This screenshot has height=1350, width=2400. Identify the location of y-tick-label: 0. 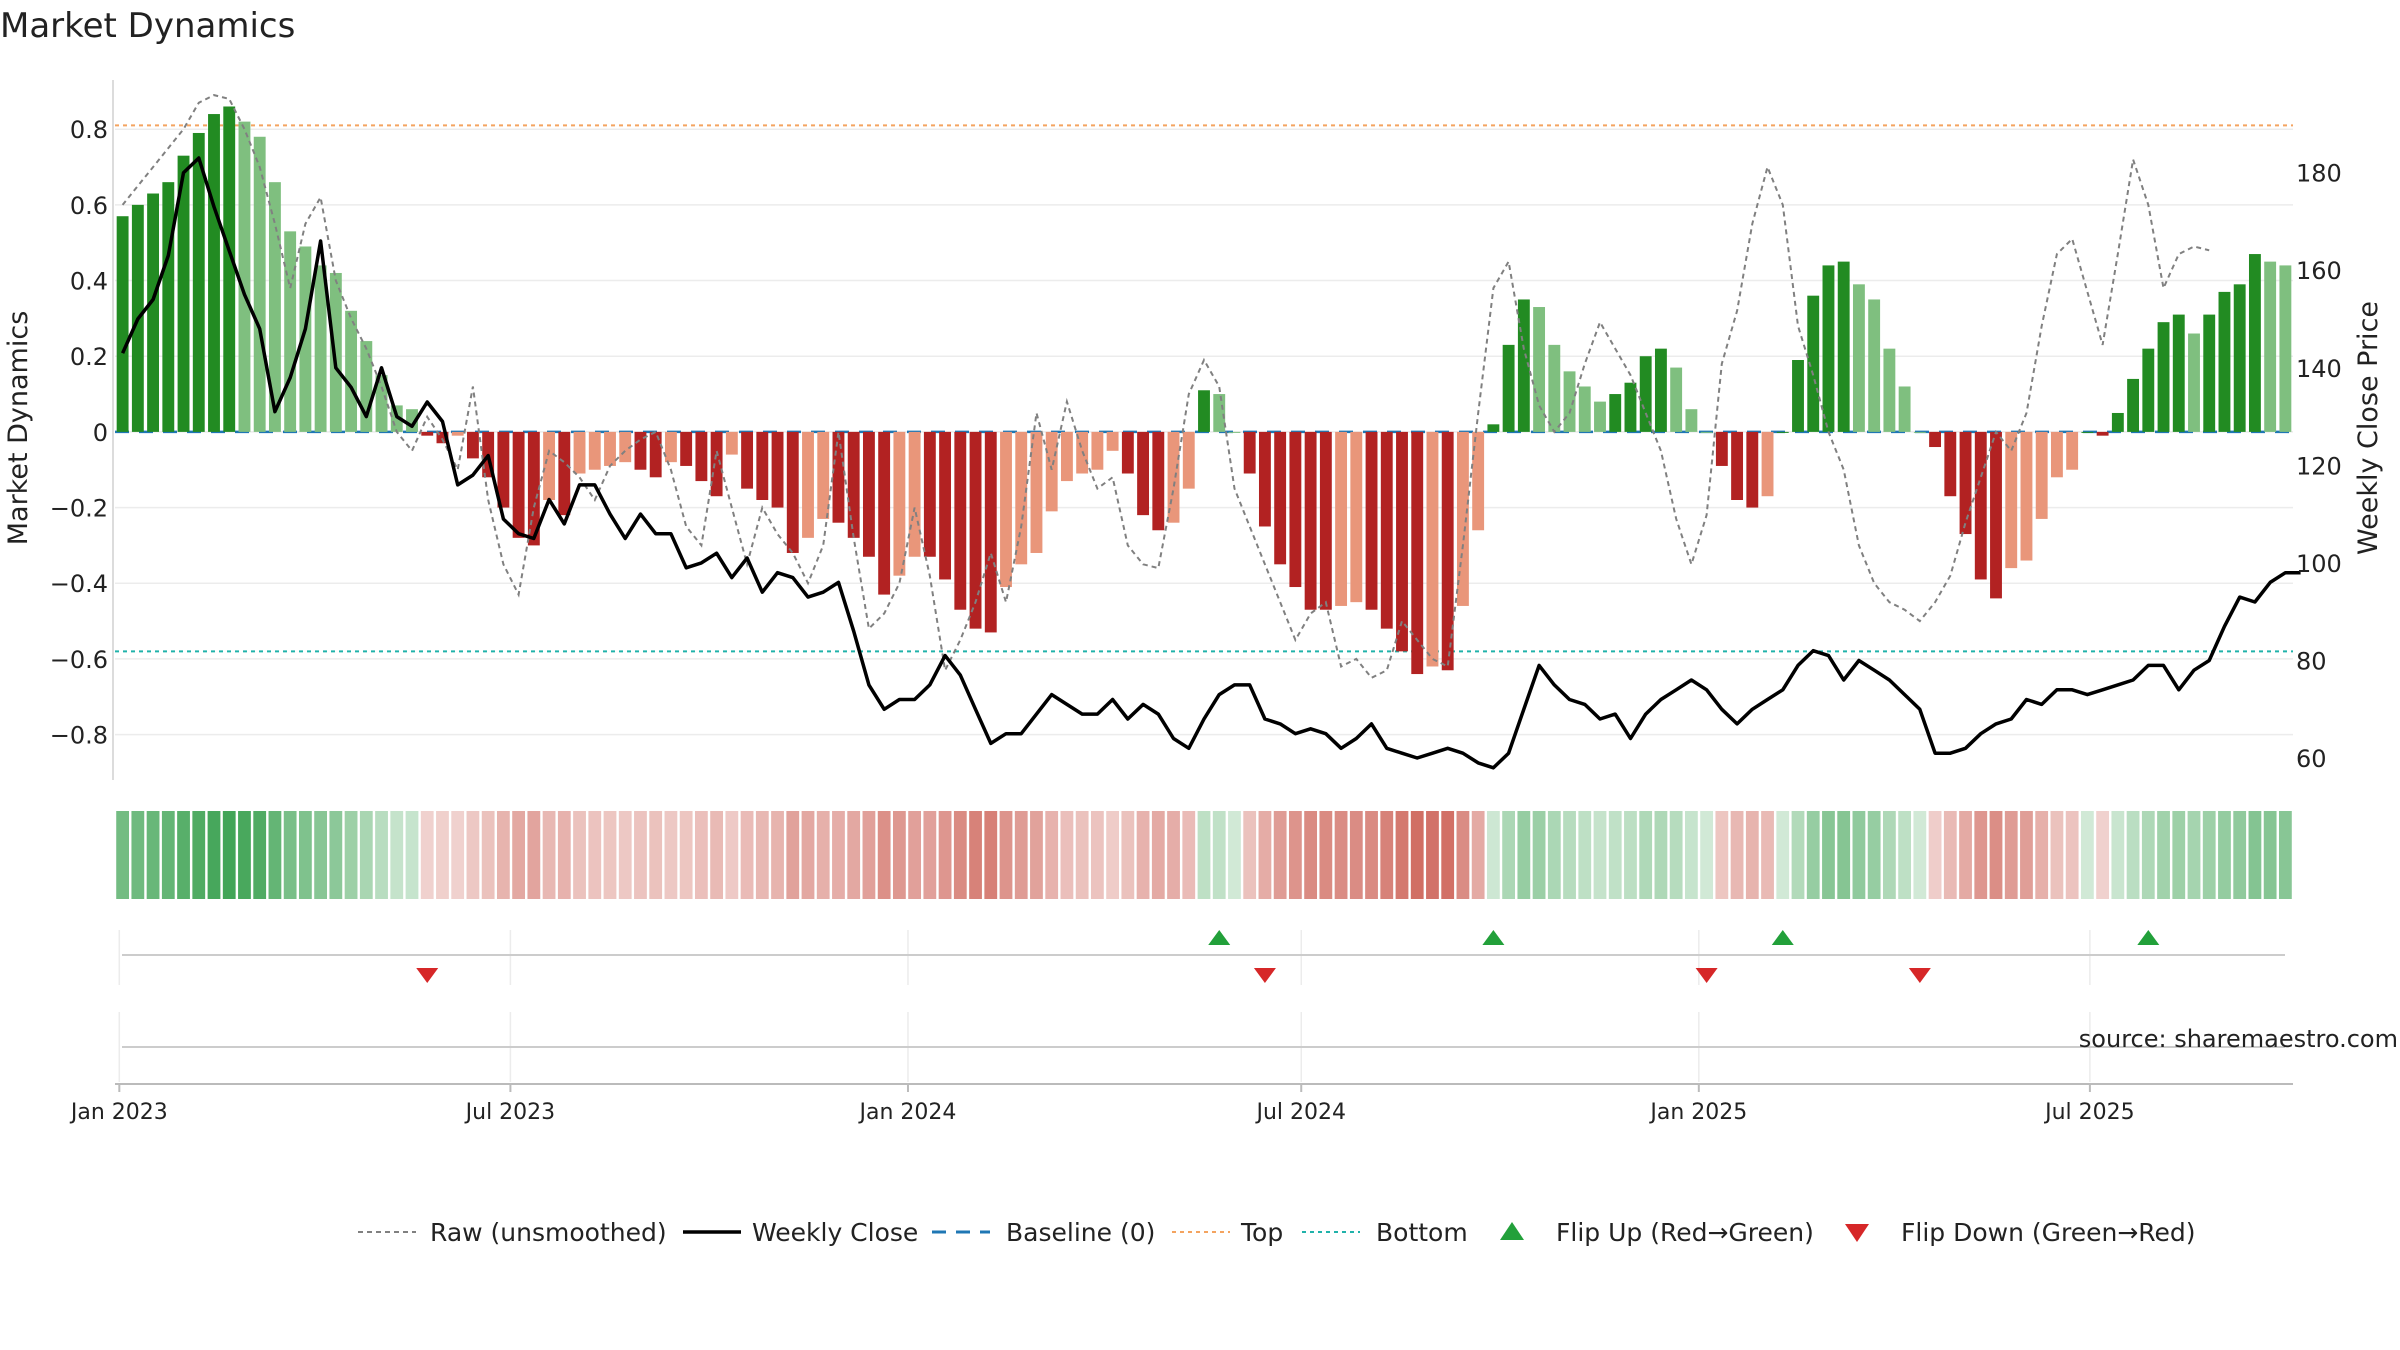
(100, 433).